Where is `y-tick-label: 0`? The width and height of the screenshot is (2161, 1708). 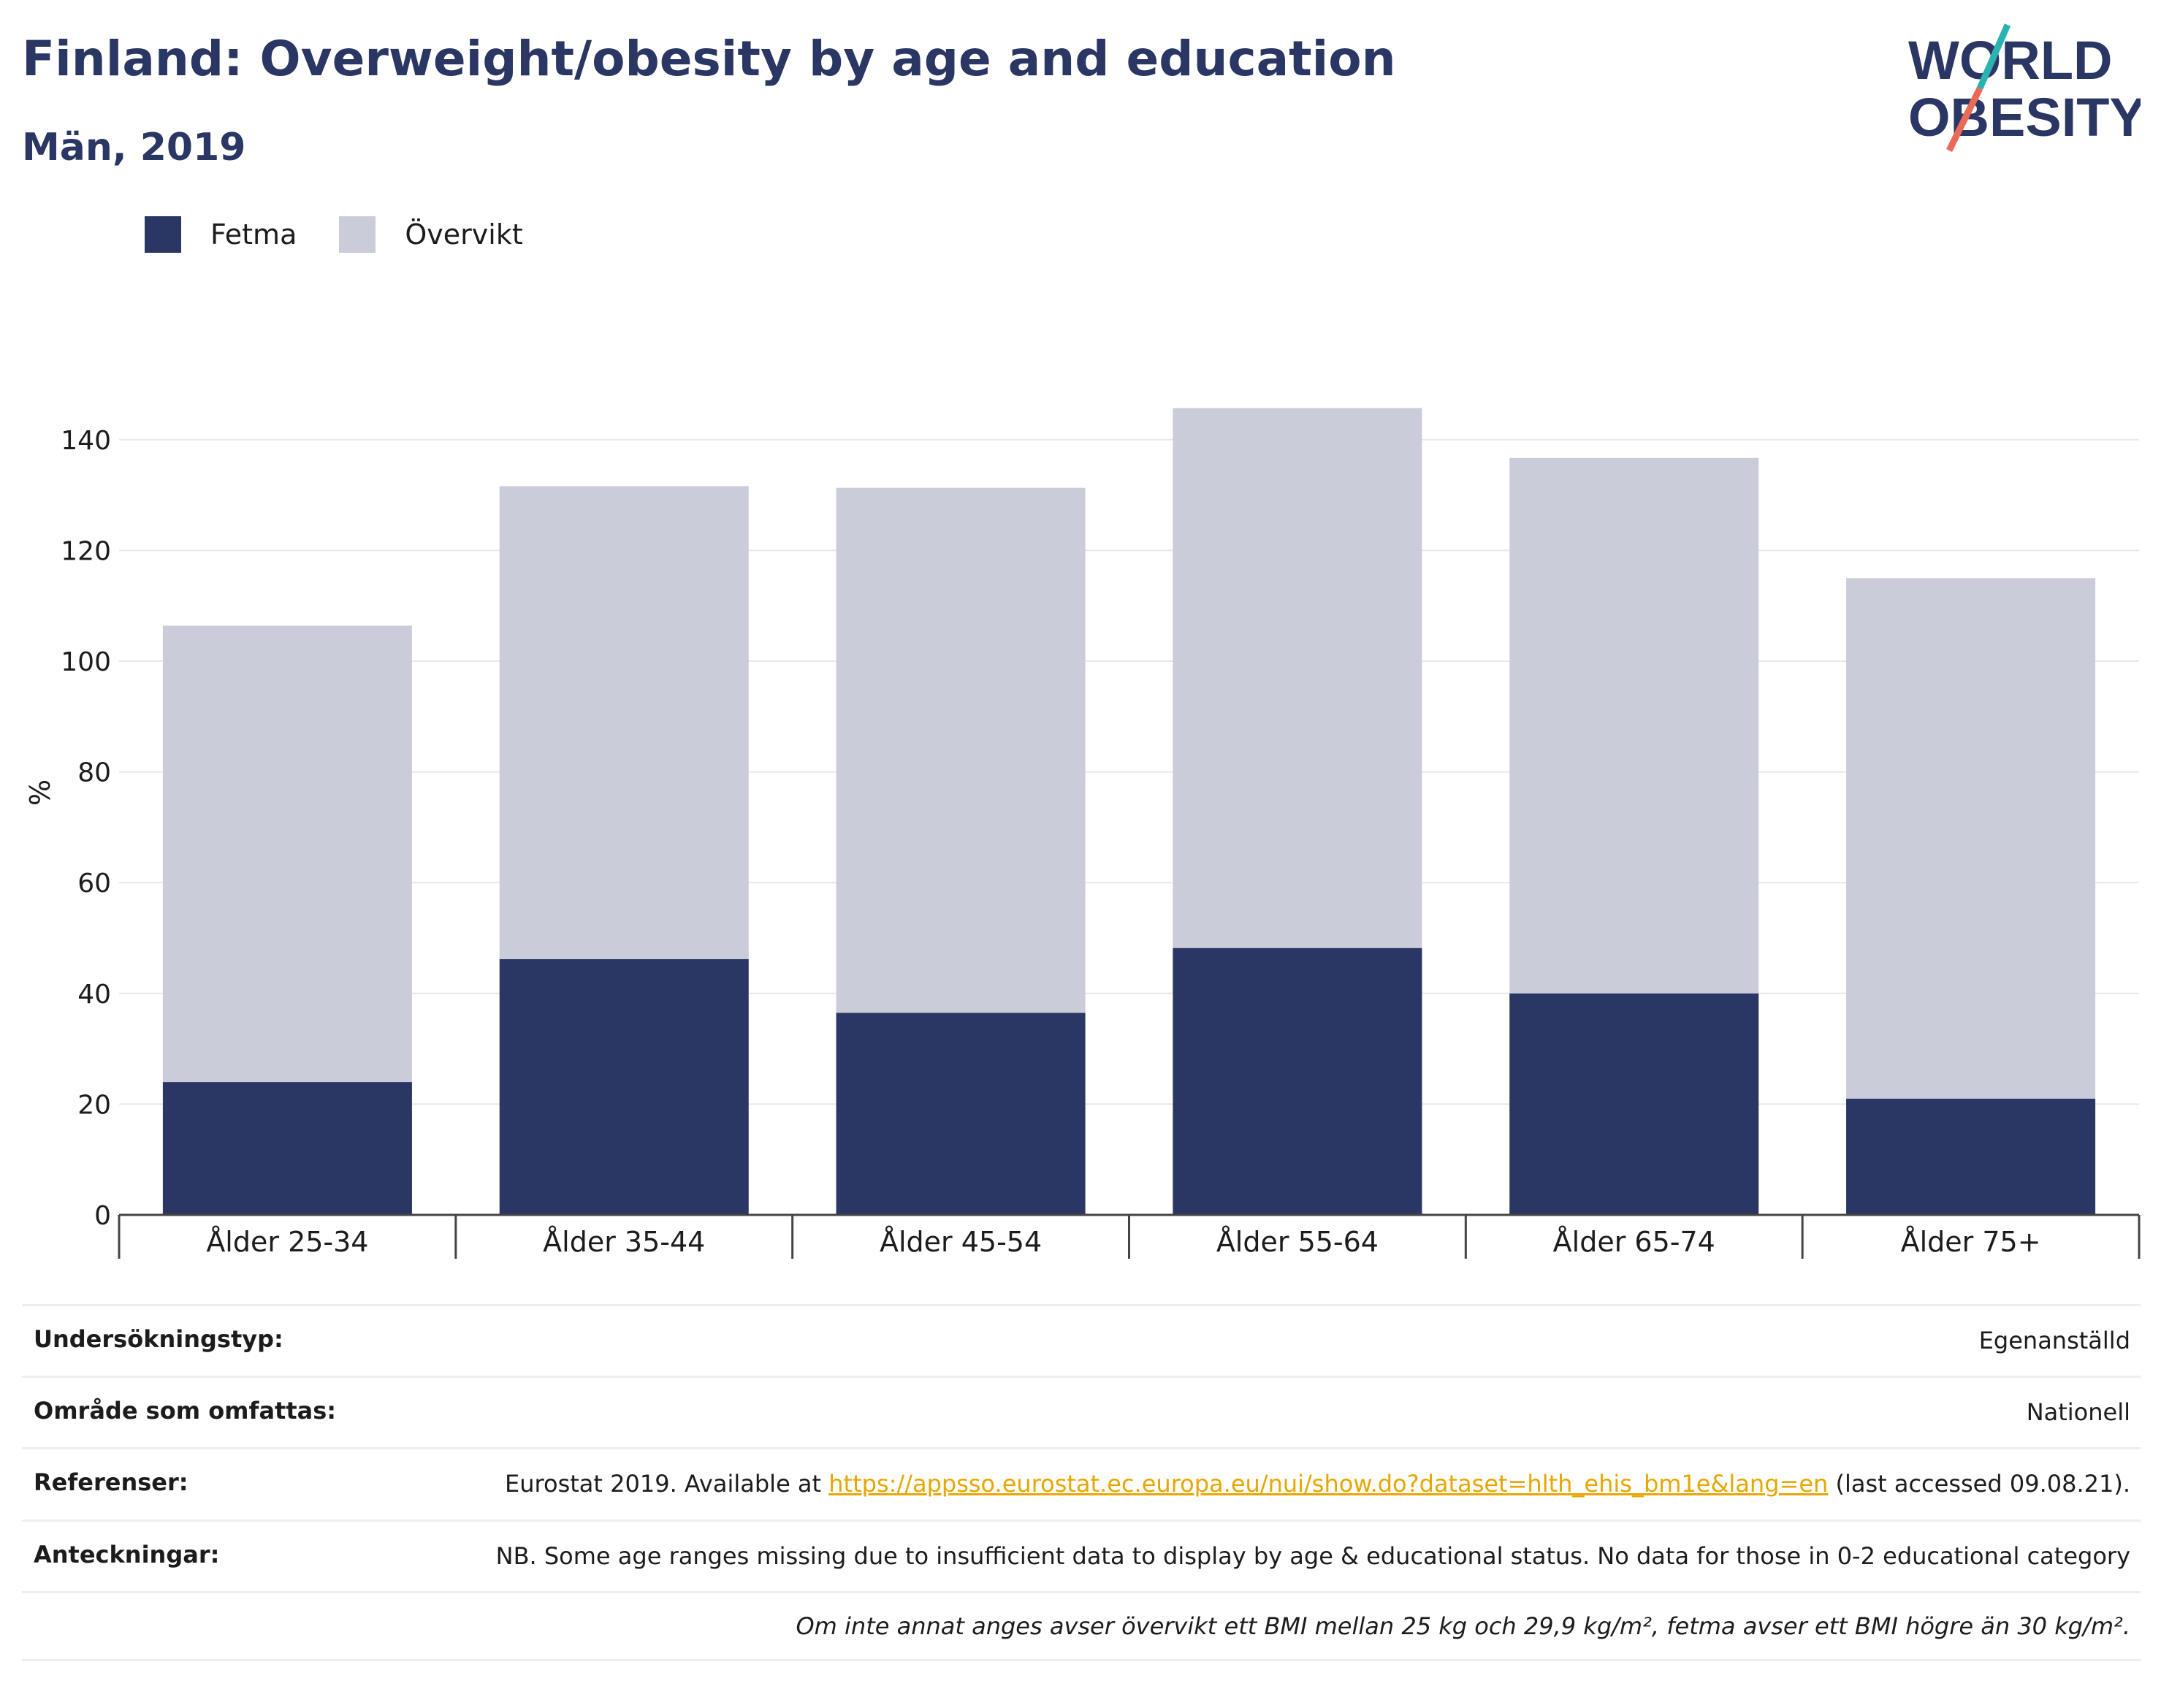 y-tick-label: 0 is located at coordinates (102, 1216).